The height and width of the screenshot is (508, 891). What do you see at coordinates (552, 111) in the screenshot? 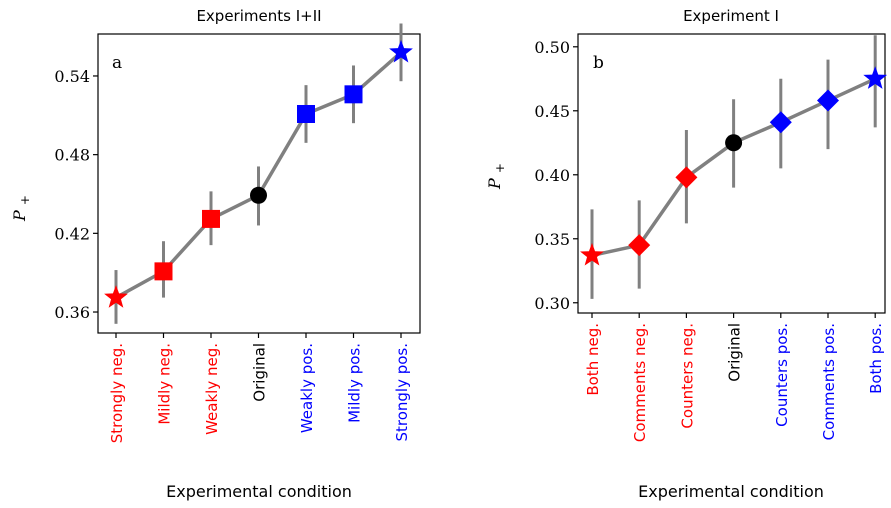
I see `ytick-label-b-3: 0.45` at bounding box center [552, 111].